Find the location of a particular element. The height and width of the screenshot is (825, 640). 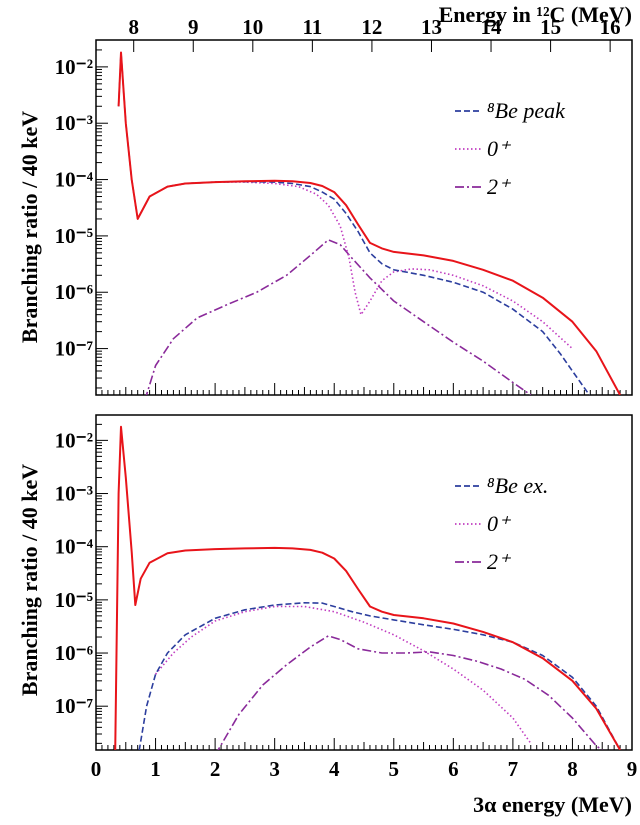

bottom-y-axis-title: Branching ratio / 40 keV is located at coordinates (29, 580).